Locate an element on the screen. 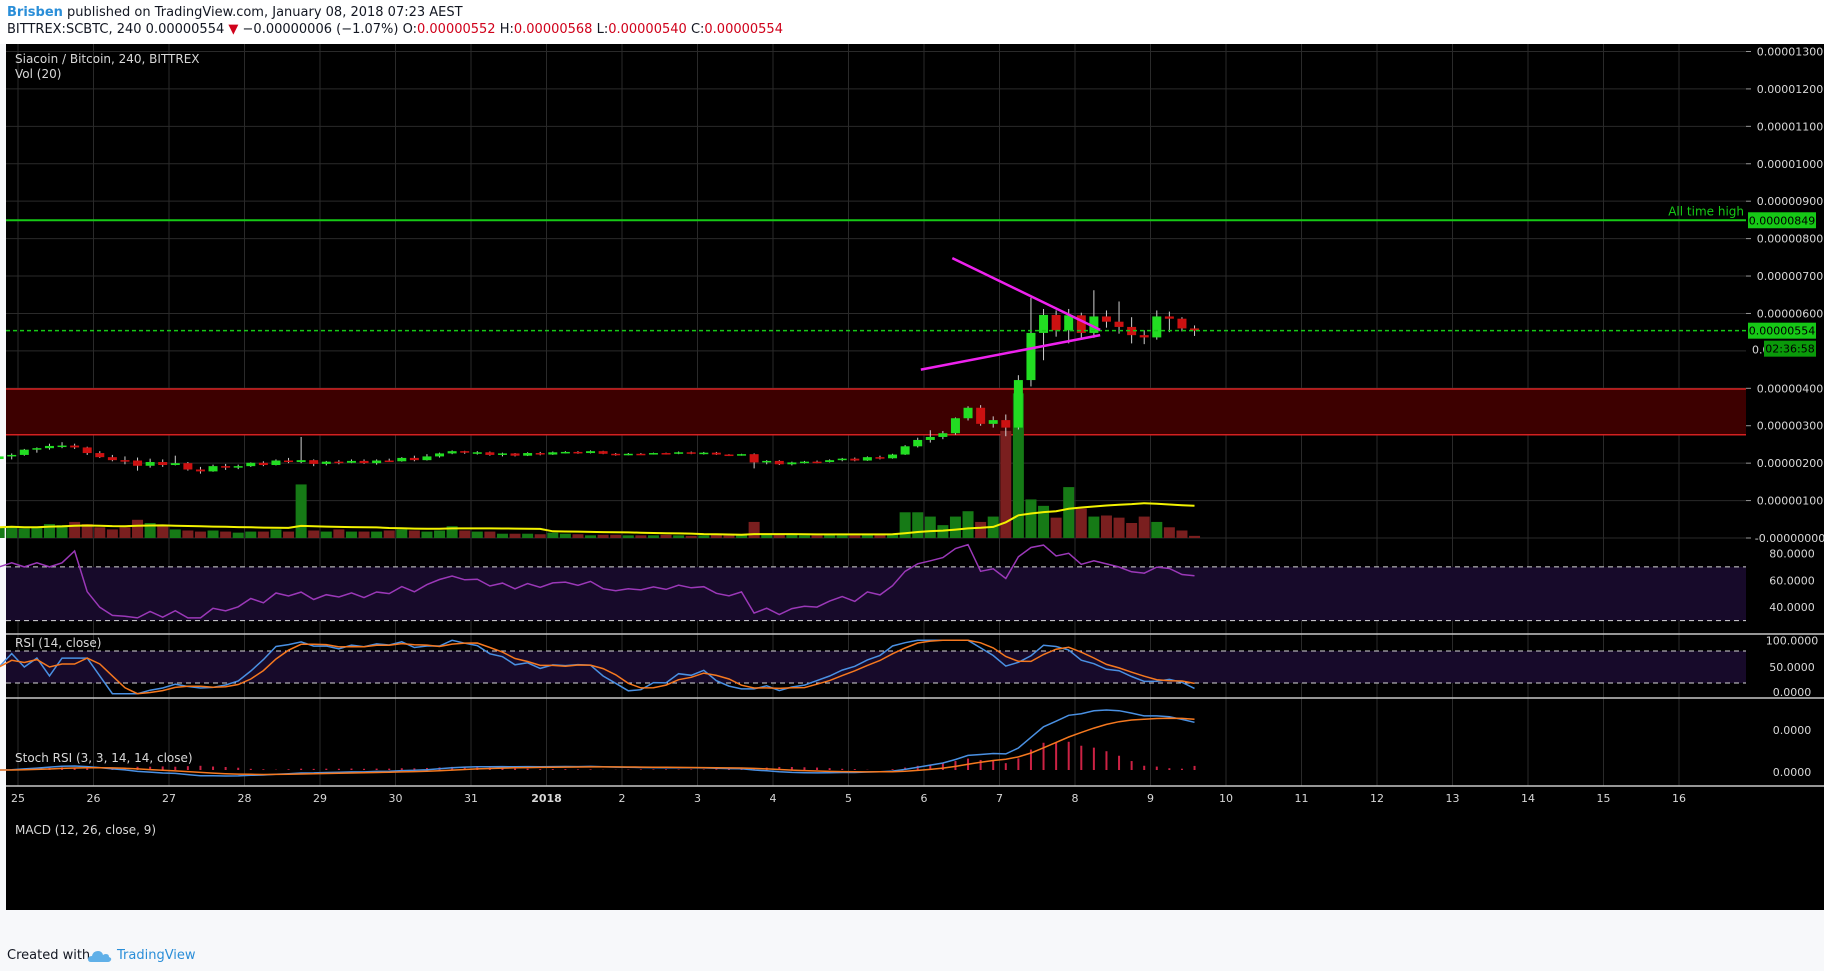  stoch-tick-label: 100.0000 is located at coordinates (1792, 640).